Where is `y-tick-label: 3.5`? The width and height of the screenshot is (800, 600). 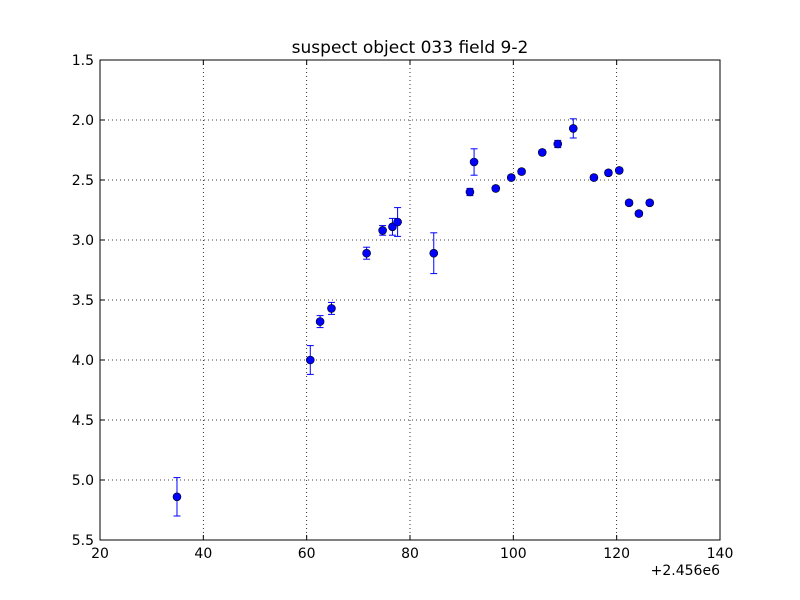
y-tick-label: 3.5 is located at coordinates (83, 301).